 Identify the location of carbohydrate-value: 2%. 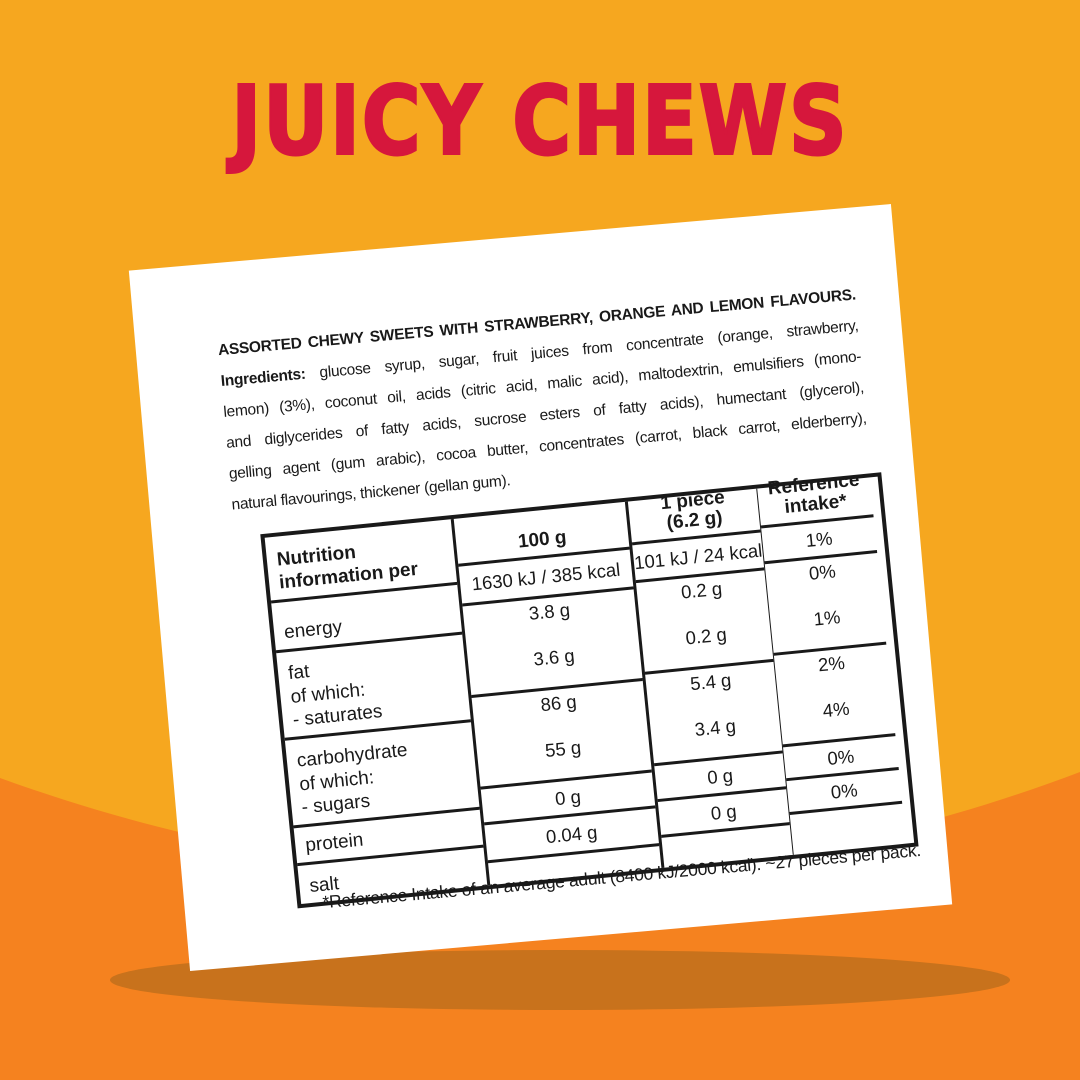
(831, 663).